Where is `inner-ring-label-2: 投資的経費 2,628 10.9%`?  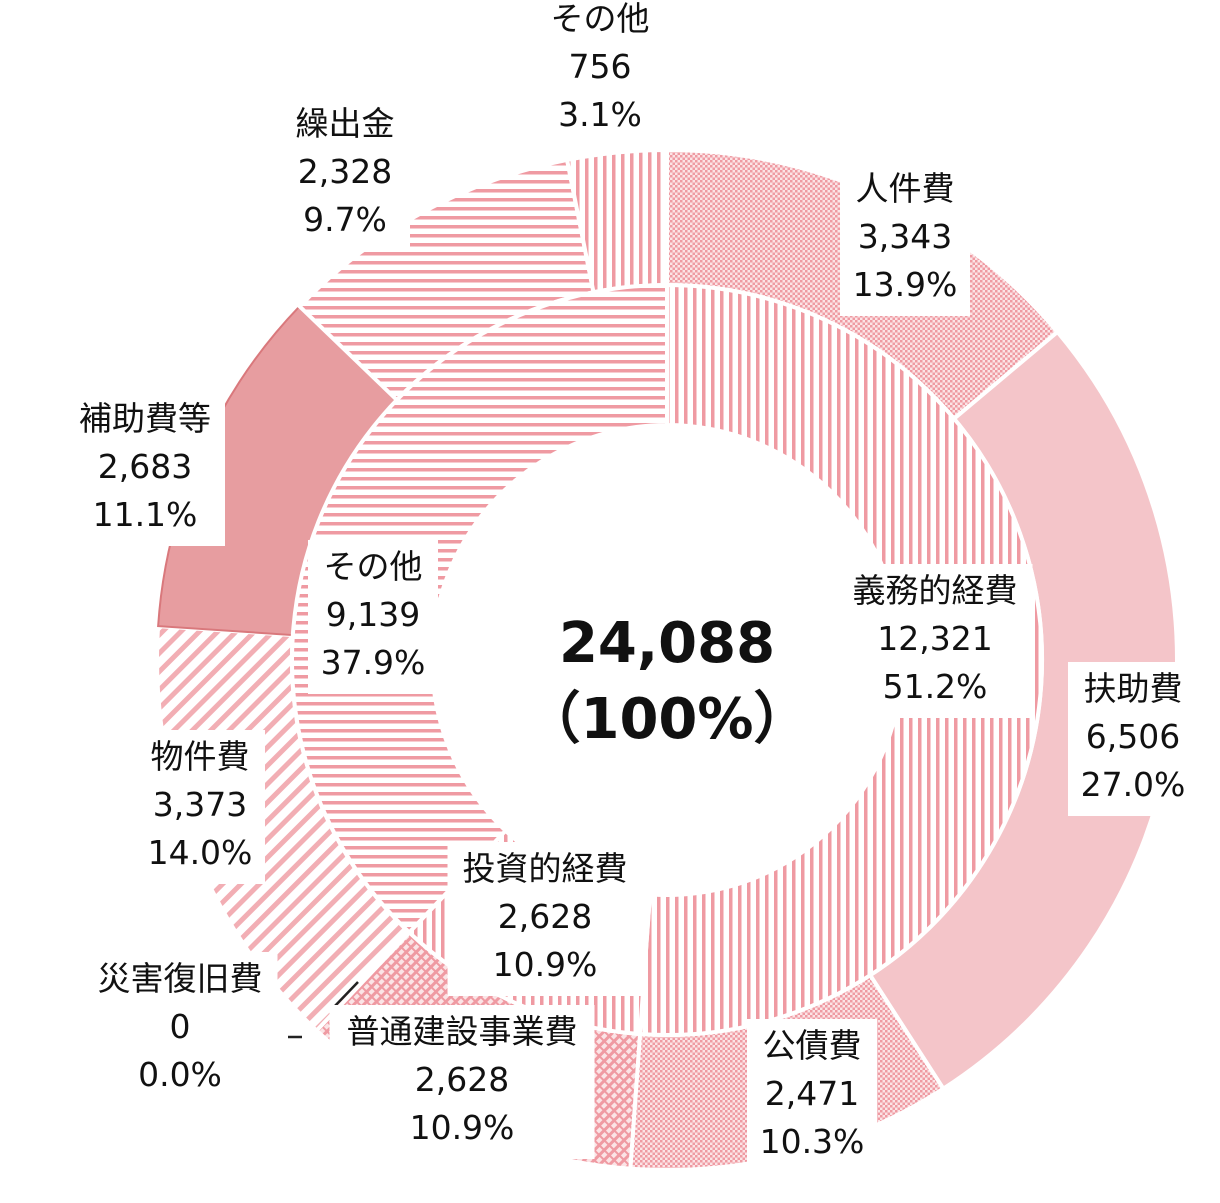
inner-ring-label-2: 投資的経費 2,628 10.9% is located at coordinates (545, 919).